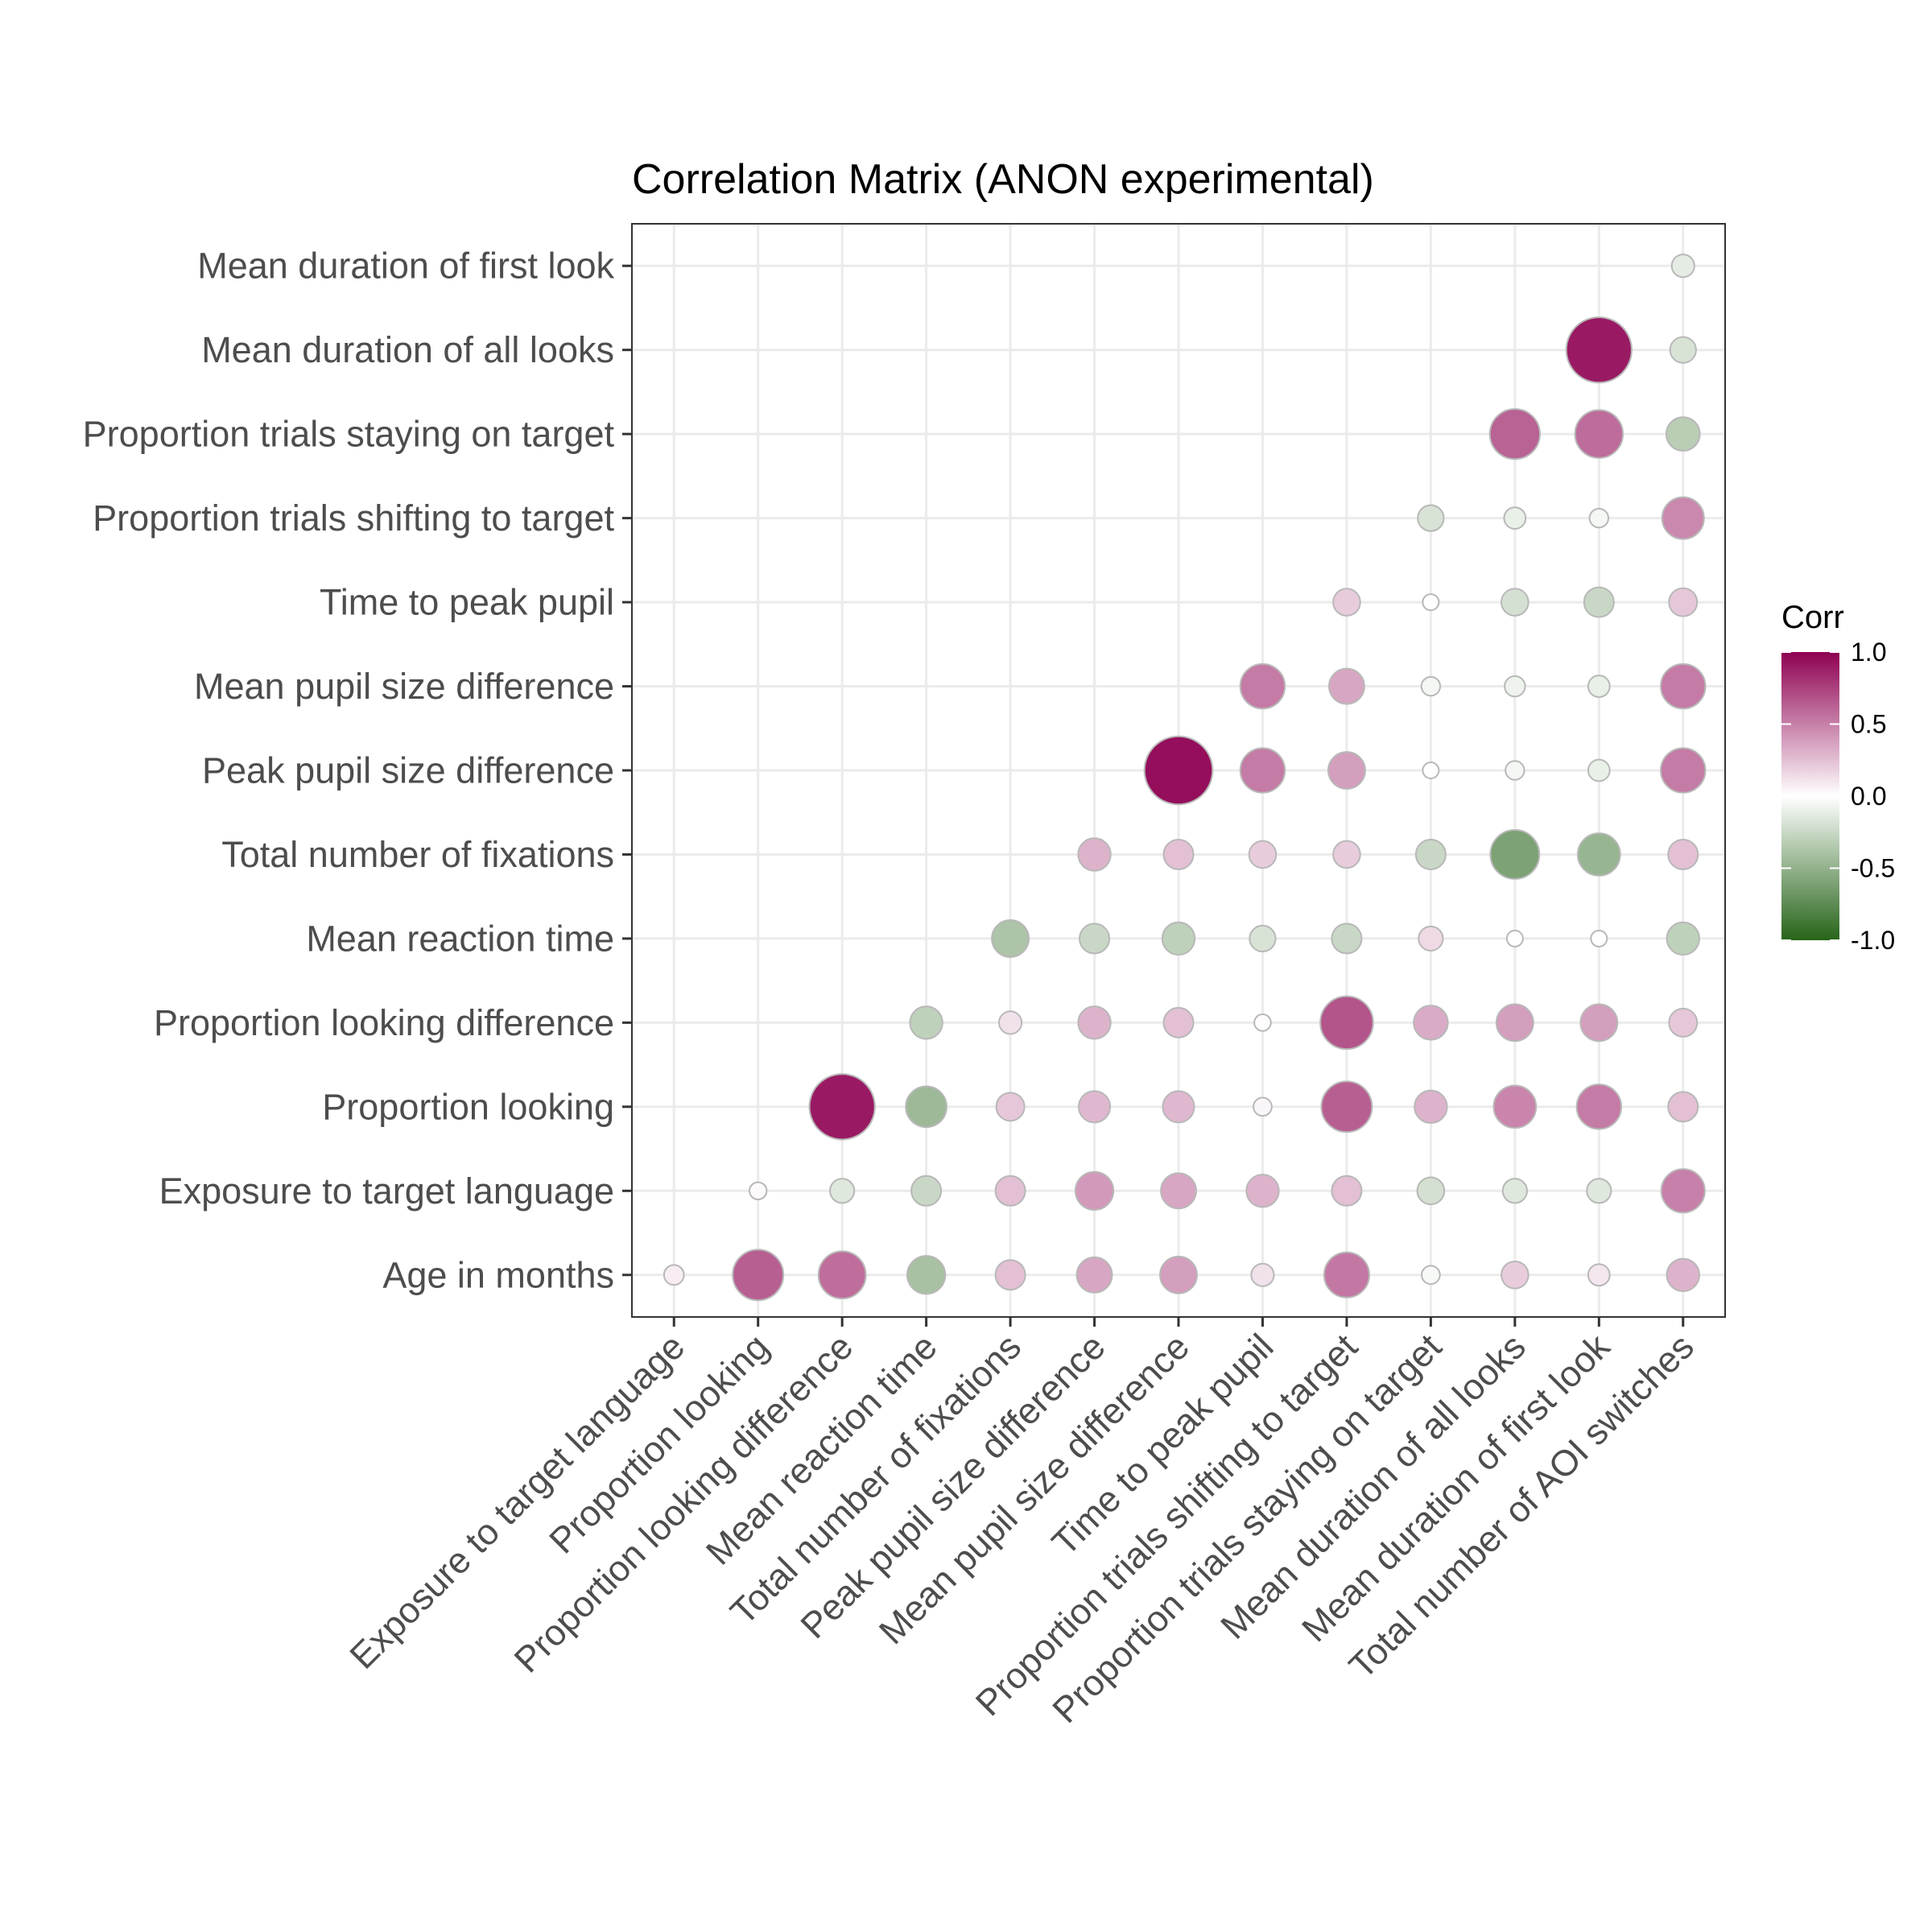  Describe the element at coordinates (1431, 938) in the screenshot. I see `corr-dot-mean-reaction-time-vs-proportion-trials-staying-on-target` at that location.